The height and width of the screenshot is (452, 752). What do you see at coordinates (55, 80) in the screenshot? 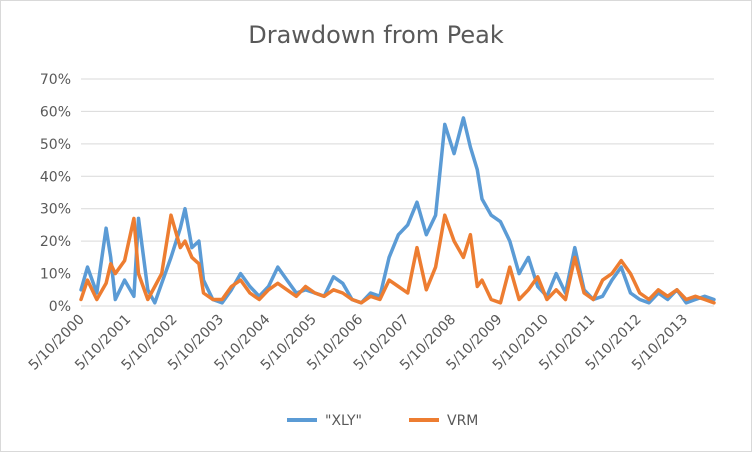
I see `y-tick-label: 70%` at bounding box center [55, 80].